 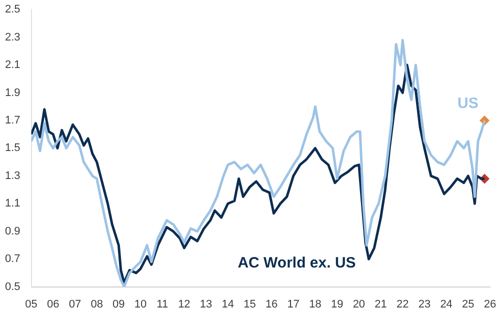 I want to click on y-tick-label: 2.3, so click(x=12, y=37).